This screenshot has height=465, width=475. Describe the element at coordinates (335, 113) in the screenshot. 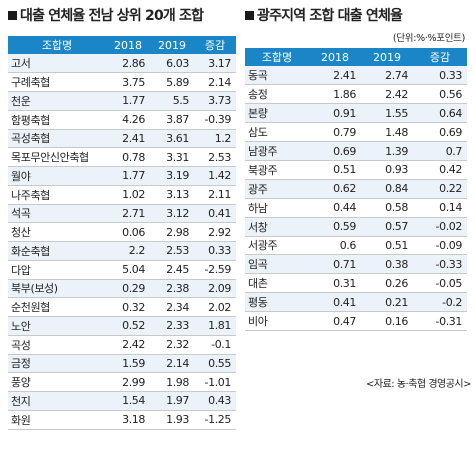

I see `value-cell: 0.91` at that location.